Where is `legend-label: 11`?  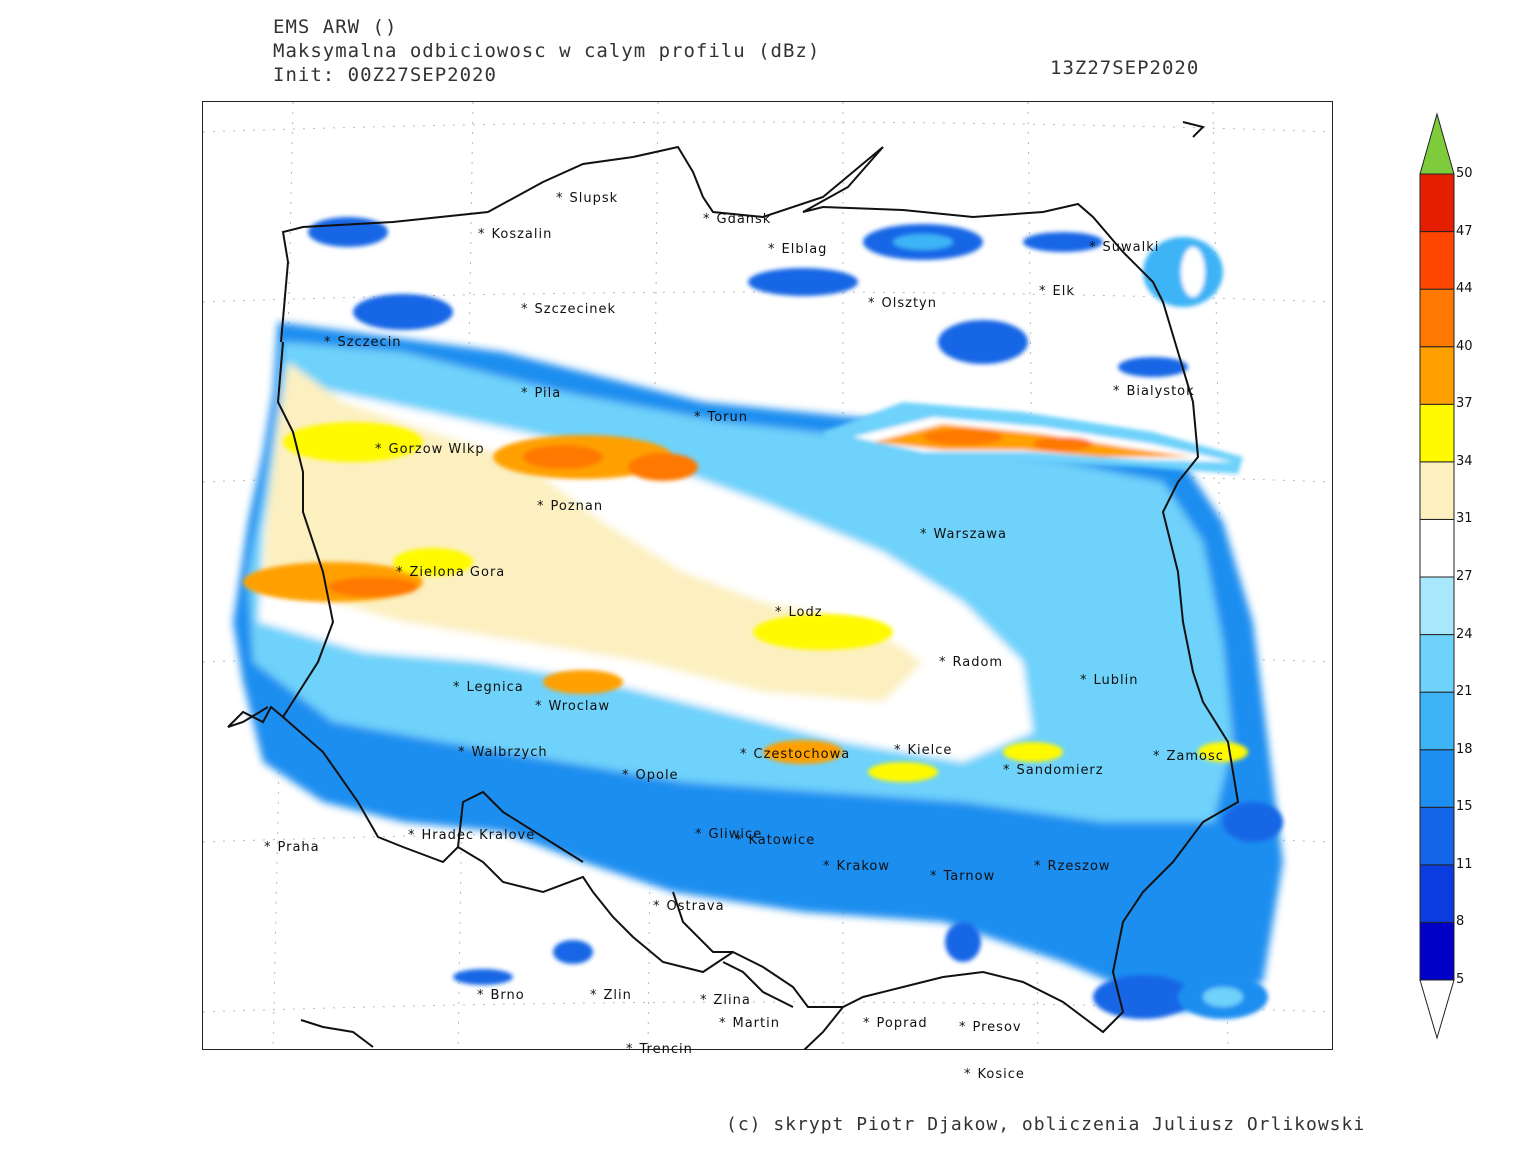
legend-label: 11 is located at coordinates (1464, 864).